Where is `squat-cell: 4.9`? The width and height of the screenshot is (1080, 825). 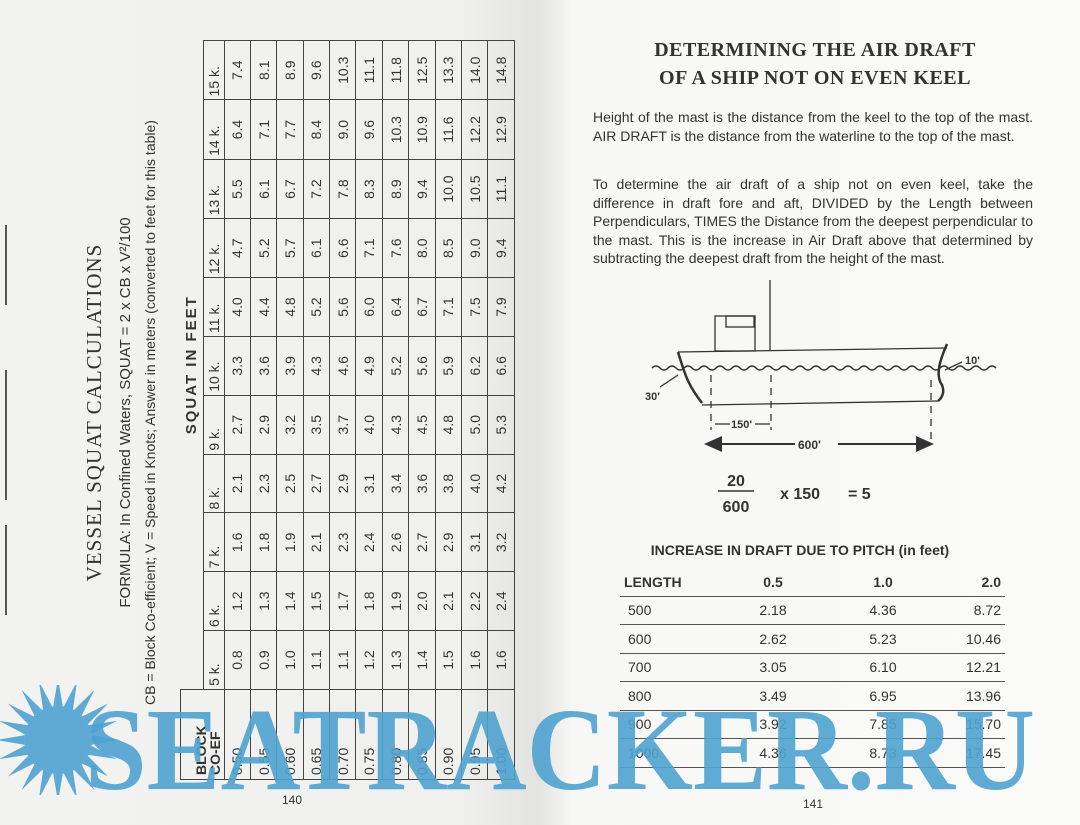 squat-cell: 4.9 is located at coordinates (369, 366).